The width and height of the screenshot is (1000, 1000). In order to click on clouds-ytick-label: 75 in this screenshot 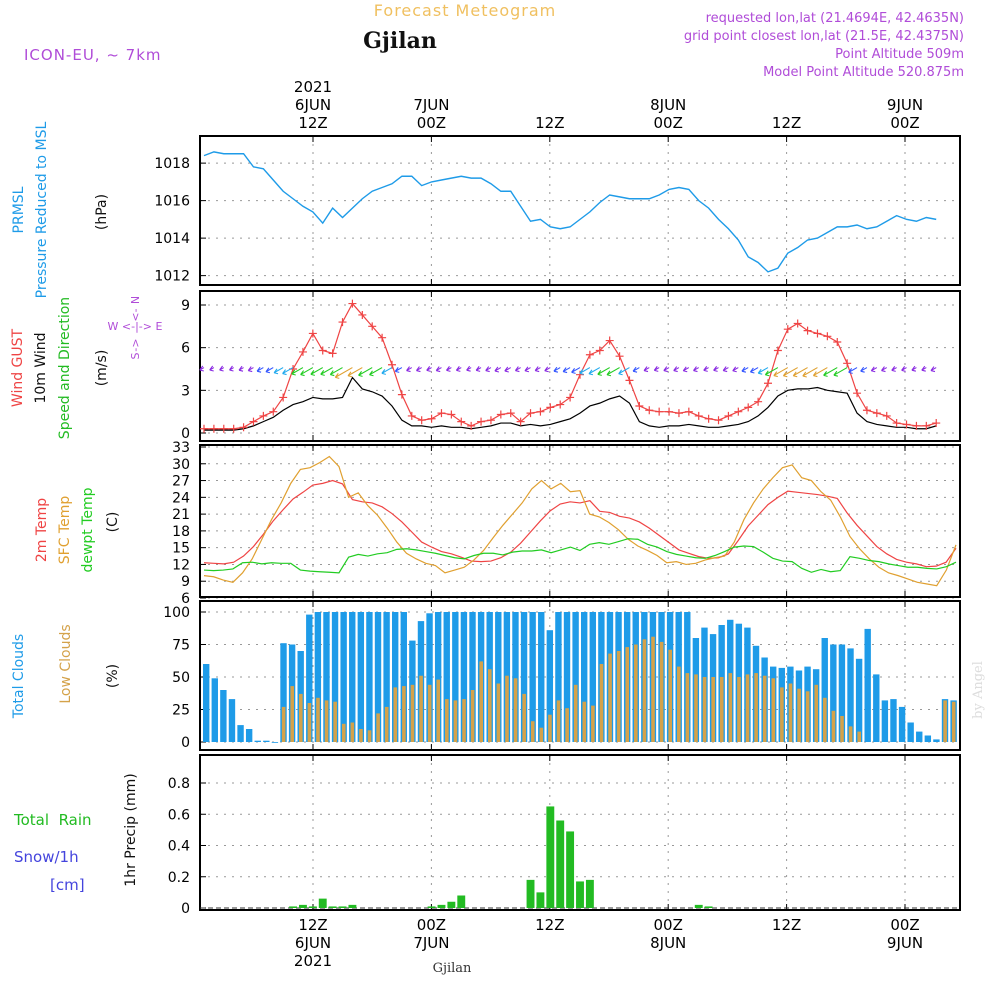, I will do `click(181, 646)`.